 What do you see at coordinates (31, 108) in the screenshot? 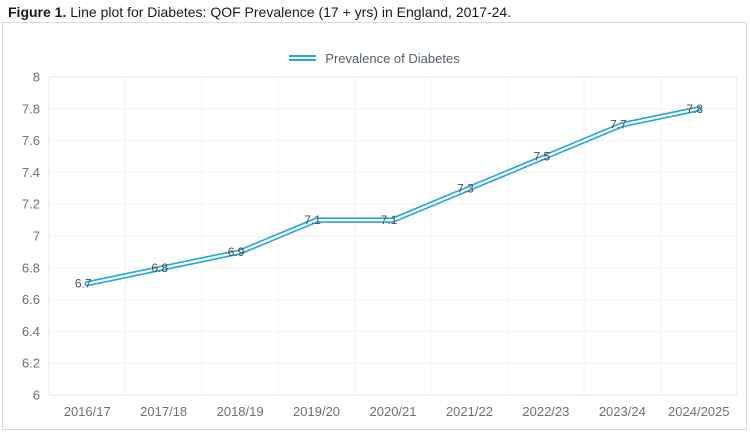
I see `y-axis-tick-label: 7.8` at bounding box center [31, 108].